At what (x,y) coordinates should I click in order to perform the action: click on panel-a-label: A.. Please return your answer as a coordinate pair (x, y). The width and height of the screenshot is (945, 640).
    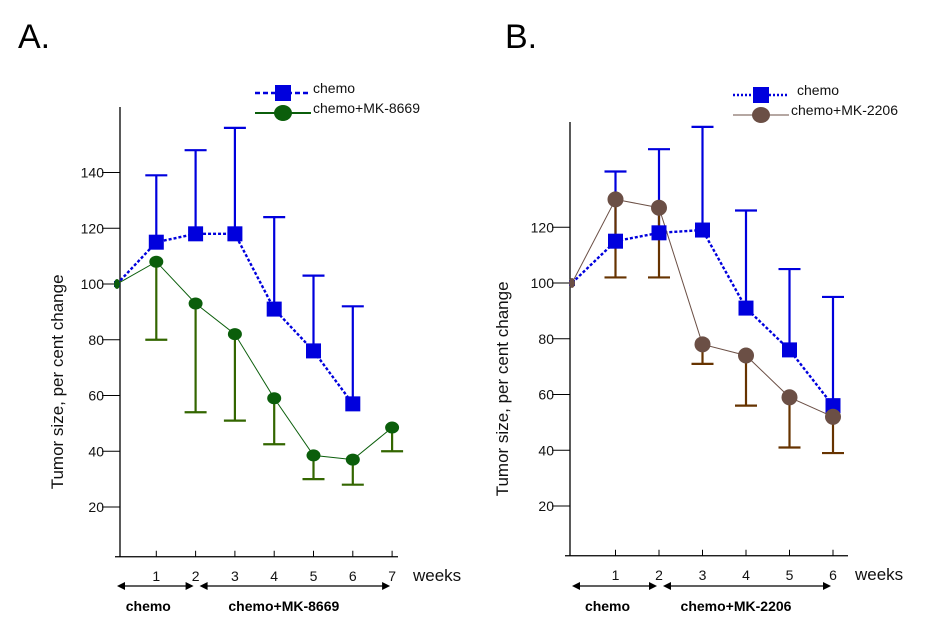
    Looking at the image, I should click on (34, 37).